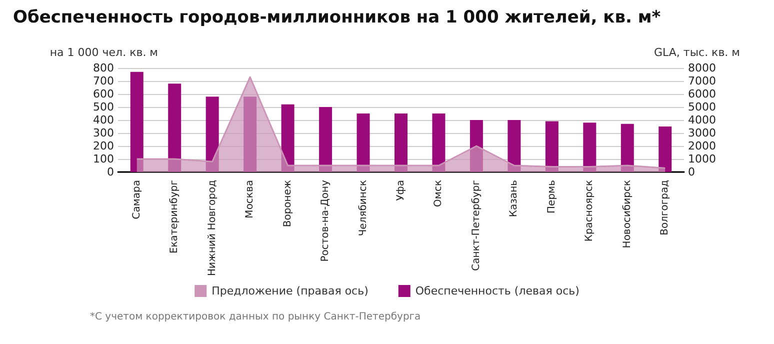  Describe the element at coordinates (212, 228) in the screenshot. I see `x-tick-label: Нижний Новгород` at that location.